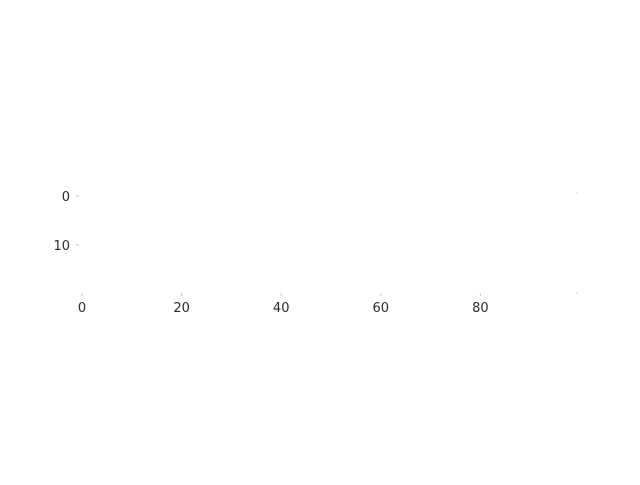 This screenshot has width=640, height=485. Describe the element at coordinates (66, 197) in the screenshot. I see `y-tick-label: 0` at that location.